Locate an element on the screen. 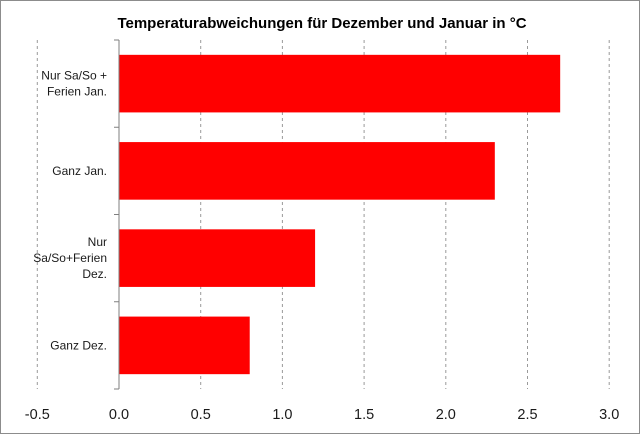  x-tick-label: 3.0 is located at coordinates (609, 415).